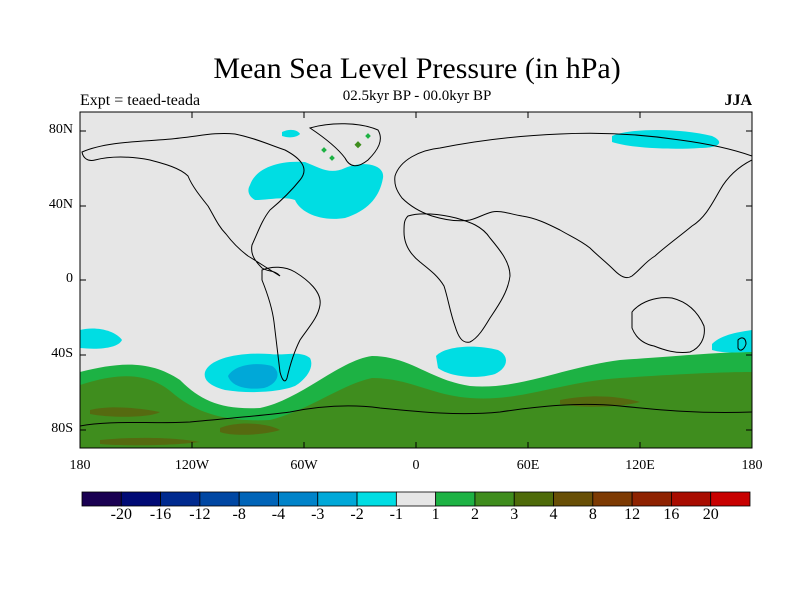 The width and height of the screenshot is (800, 600). Describe the element at coordinates (357, 514) in the screenshot. I see `colorbar-label: -2` at that location.